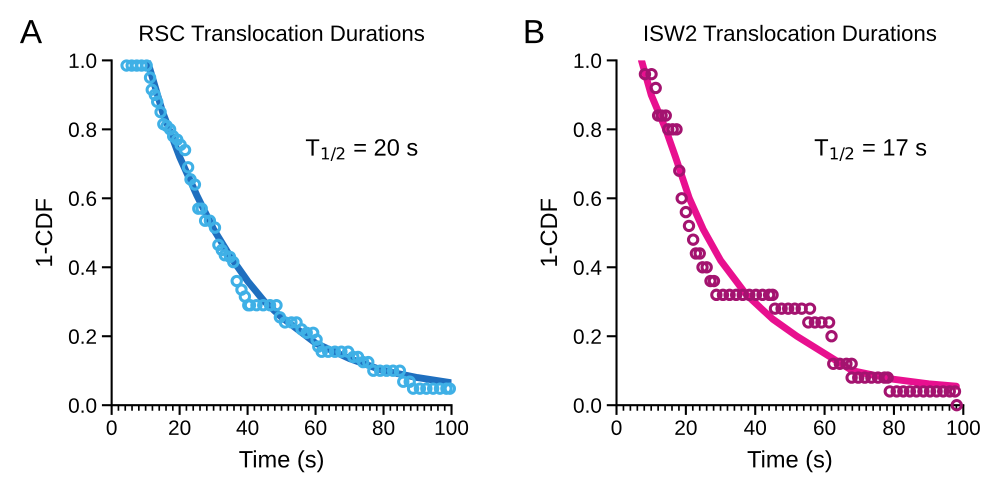  Describe the element at coordinates (870, 150) in the screenshot. I see `annotation: T$_{1/2}$ = 17 s` at that location.